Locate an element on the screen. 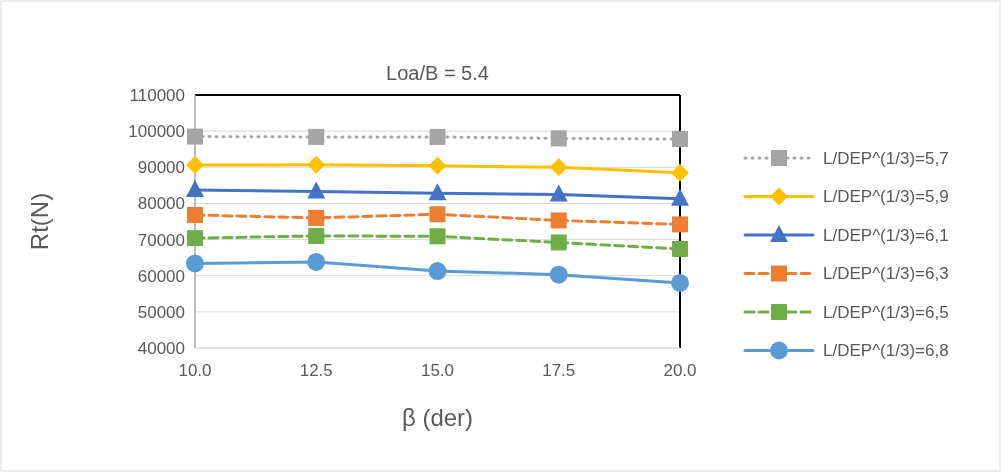  x-tick-label: 15.0 is located at coordinates (437, 370).